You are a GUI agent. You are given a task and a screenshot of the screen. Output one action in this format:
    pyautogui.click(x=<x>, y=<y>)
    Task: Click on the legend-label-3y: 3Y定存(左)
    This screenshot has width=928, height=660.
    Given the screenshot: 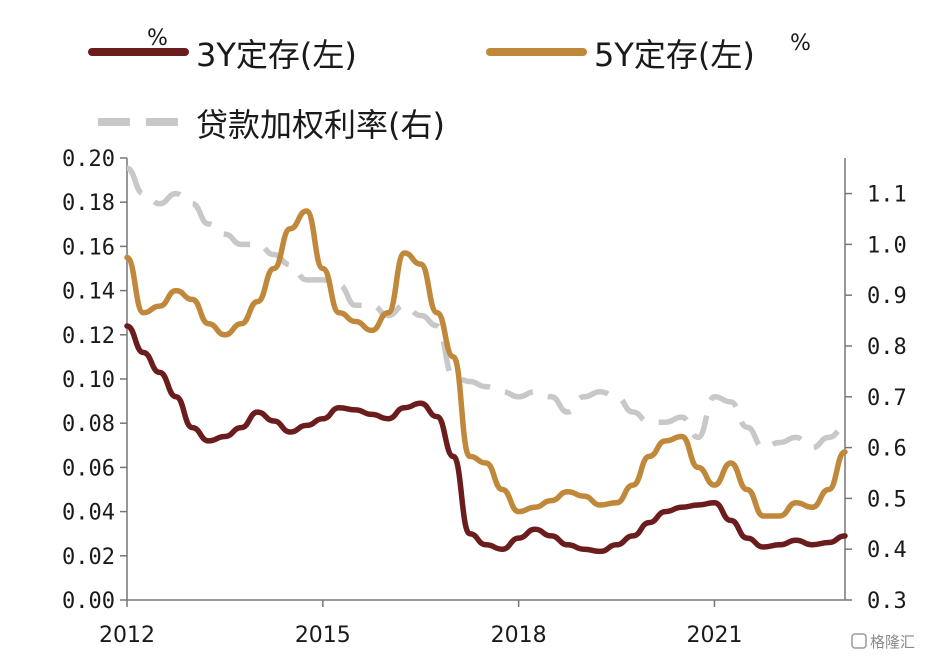 What is the action you would take?
    pyautogui.click(x=276, y=55)
    